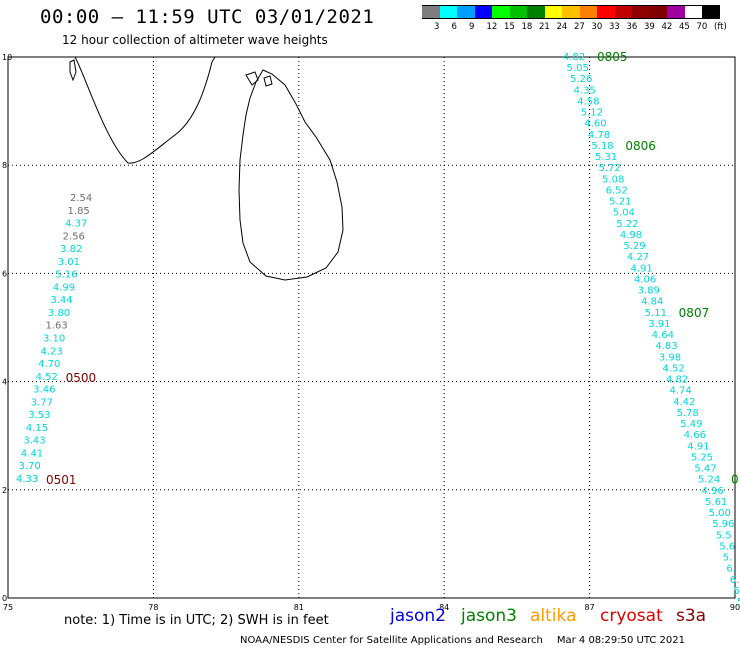  I want to click on swh-value: 4.33, so click(27, 479).